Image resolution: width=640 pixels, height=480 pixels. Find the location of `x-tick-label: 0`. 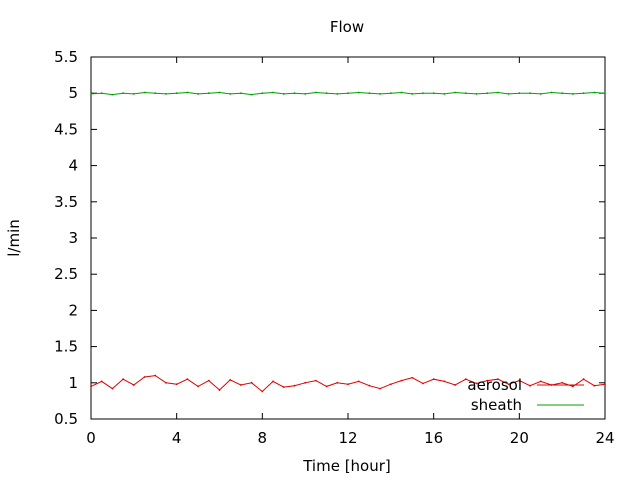

x-tick-label: 0 is located at coordinates (91, 438).